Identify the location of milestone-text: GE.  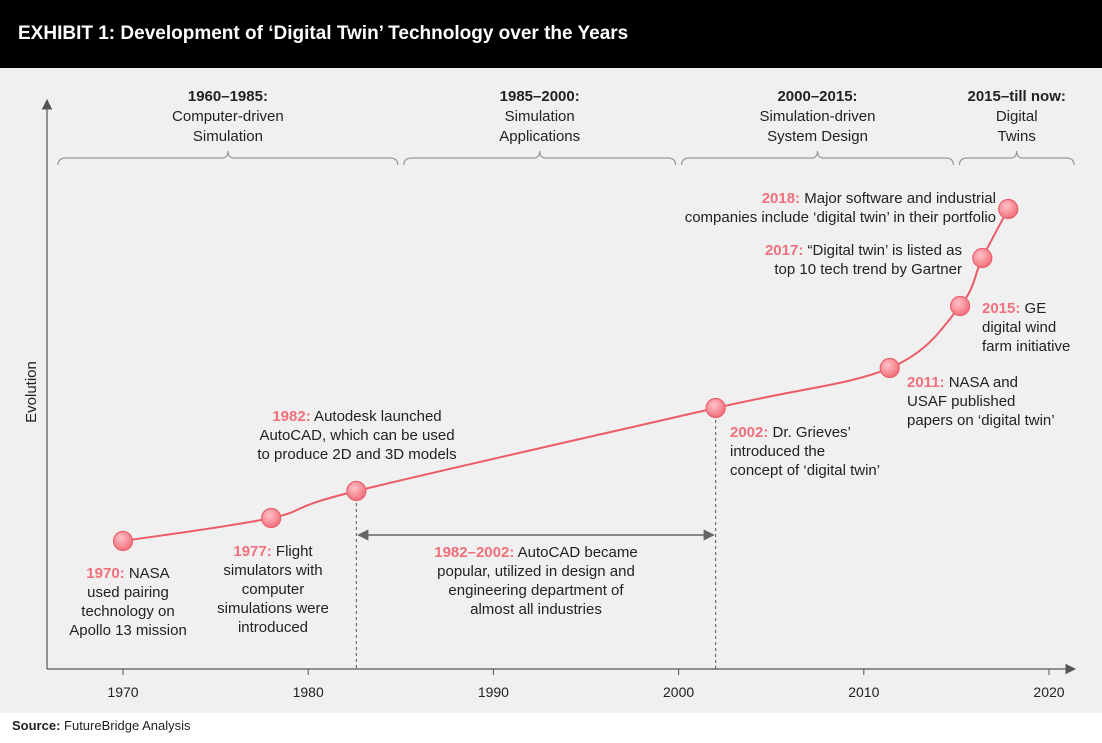
(1033, 308).